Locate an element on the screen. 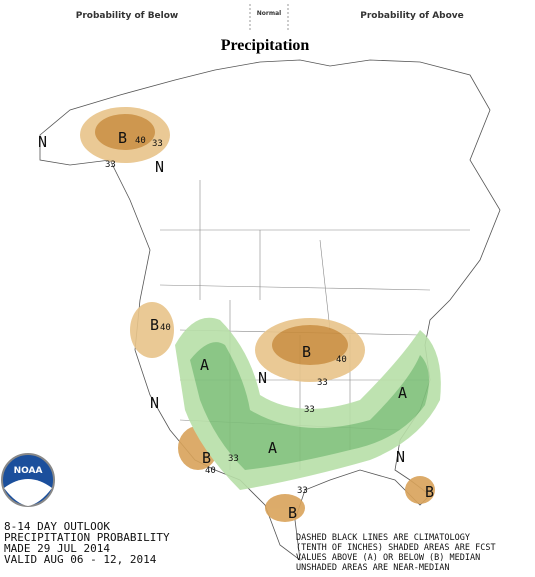 This screenshot has width=535, height=577. noaa-logo: NOAA is located at coordinates (28, 480).